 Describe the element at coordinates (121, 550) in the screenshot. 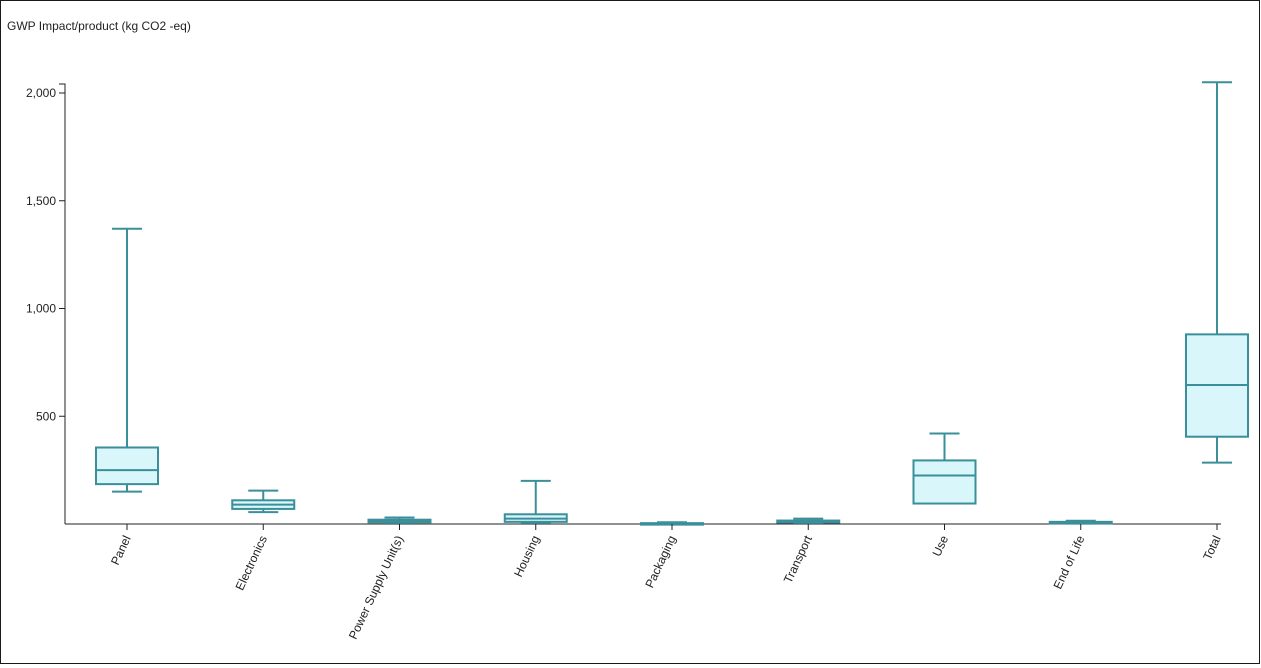

I see `x-tick-label: Panel` at that location.